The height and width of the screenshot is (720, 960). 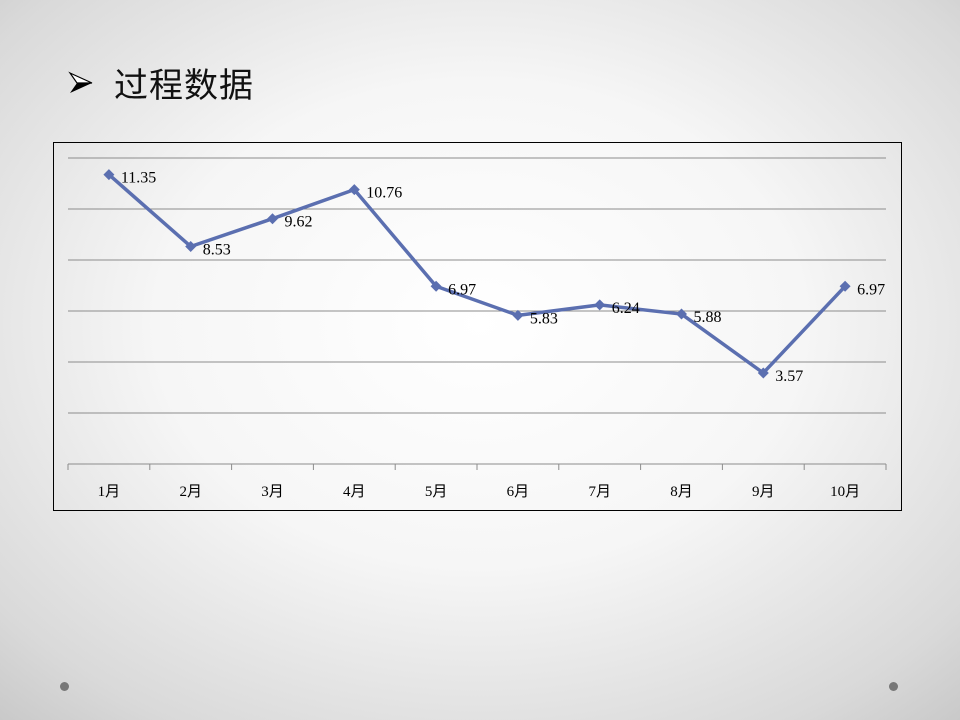 I want to click on data-label: 6.24, so click(x=626, y=308).